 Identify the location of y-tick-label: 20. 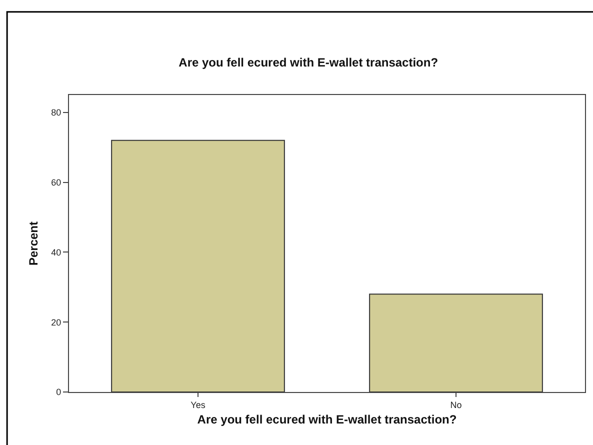
(56, 322).